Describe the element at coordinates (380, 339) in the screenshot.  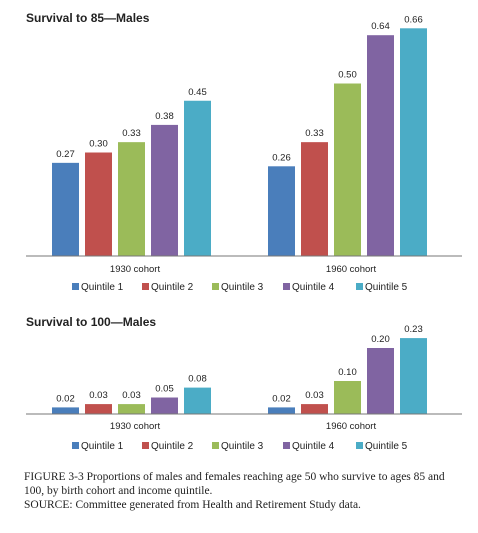
I see `data-label: 0.20` at that location.